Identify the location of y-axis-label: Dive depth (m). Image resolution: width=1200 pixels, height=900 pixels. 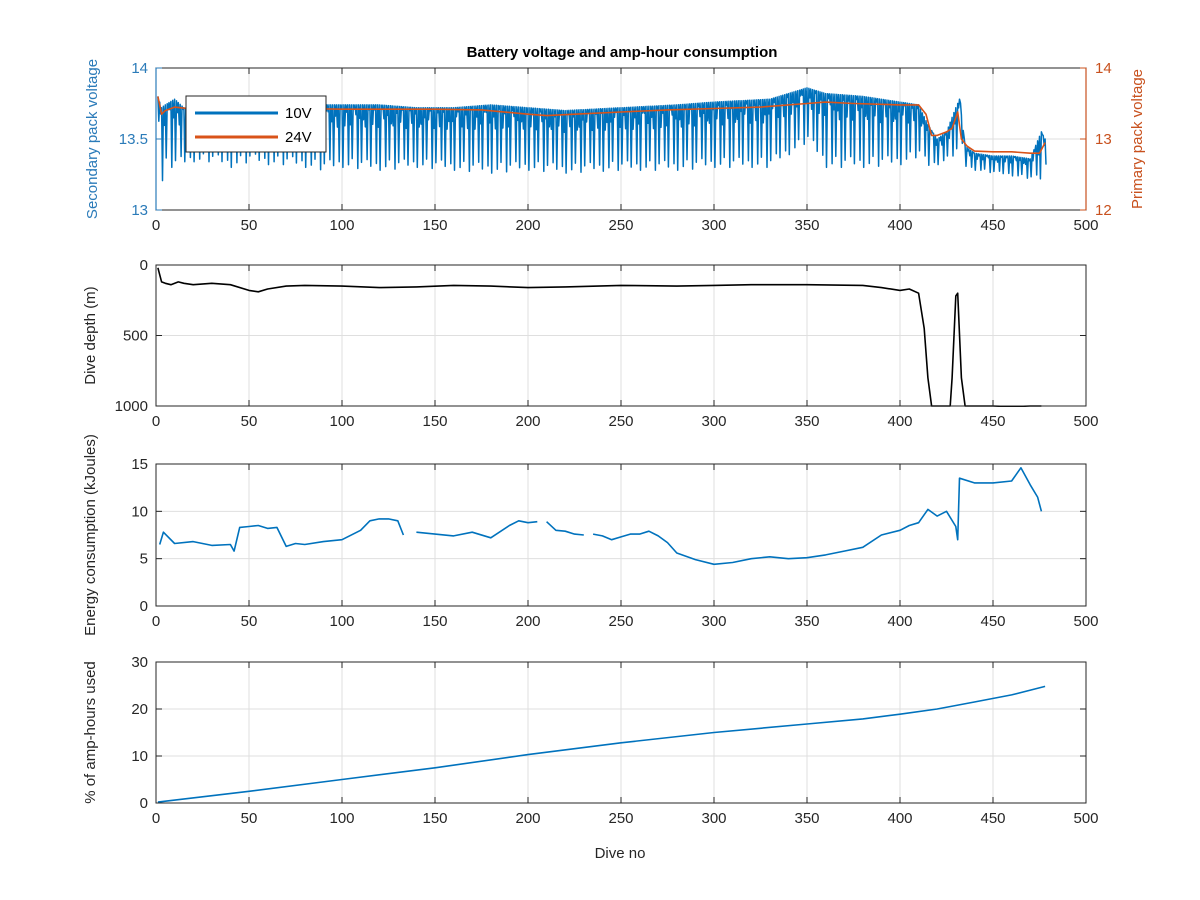
(90, 335).